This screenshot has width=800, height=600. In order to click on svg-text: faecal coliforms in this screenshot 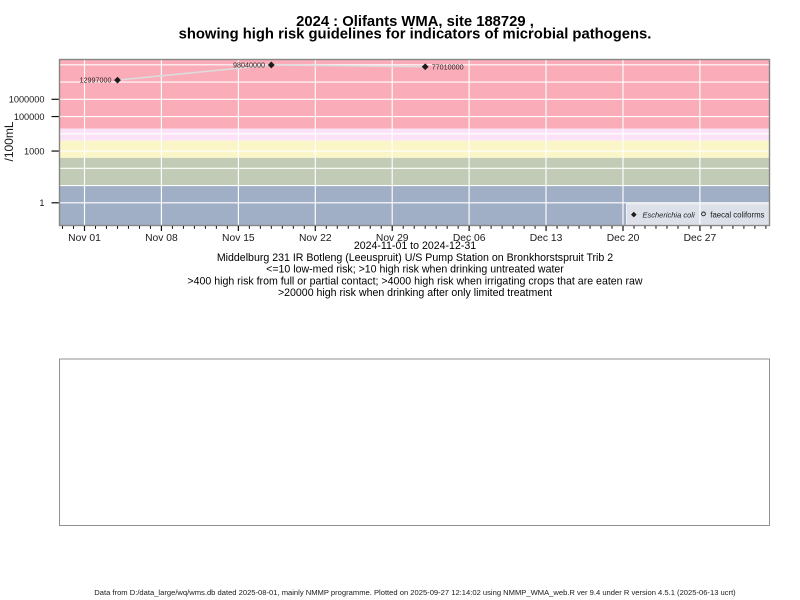, I will do `click(737, 214)`.